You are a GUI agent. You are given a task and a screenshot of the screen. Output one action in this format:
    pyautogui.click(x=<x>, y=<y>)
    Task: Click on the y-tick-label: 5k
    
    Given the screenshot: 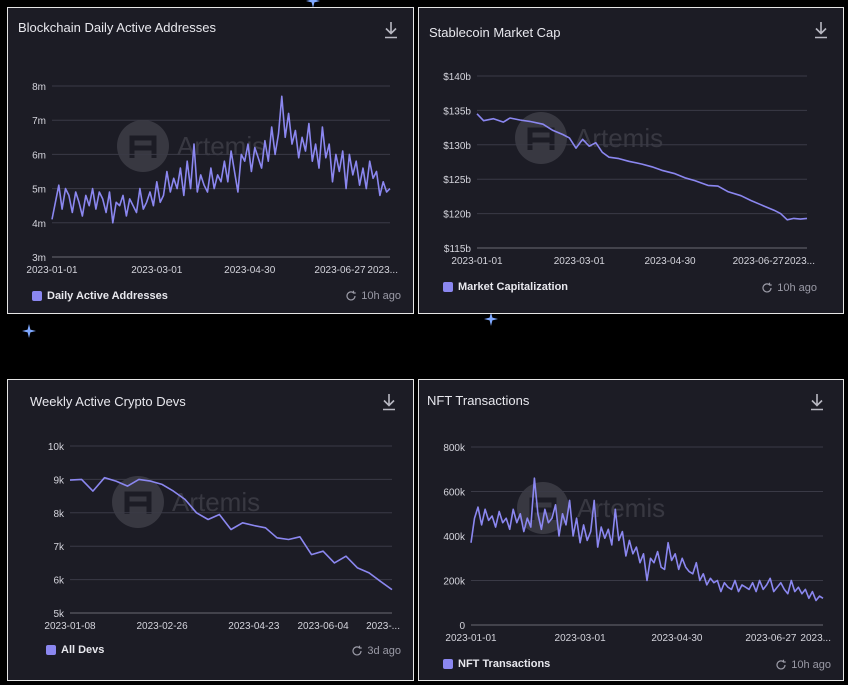 What is the action you would take?
    pyautogui.click(x=59, y=614)
    